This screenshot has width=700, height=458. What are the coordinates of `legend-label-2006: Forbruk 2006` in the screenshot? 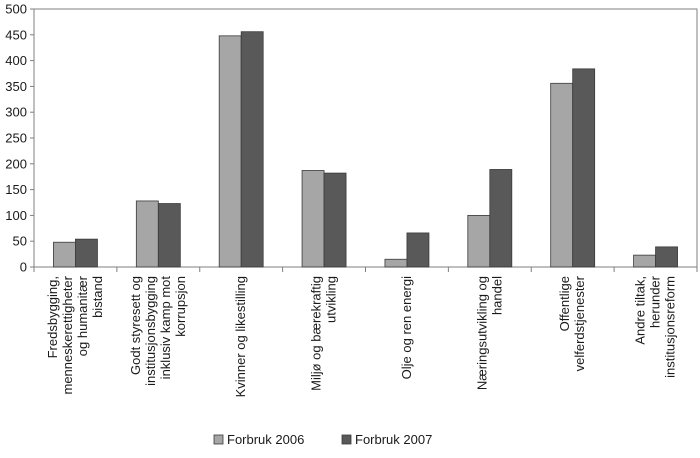 It's located at (265, 439).